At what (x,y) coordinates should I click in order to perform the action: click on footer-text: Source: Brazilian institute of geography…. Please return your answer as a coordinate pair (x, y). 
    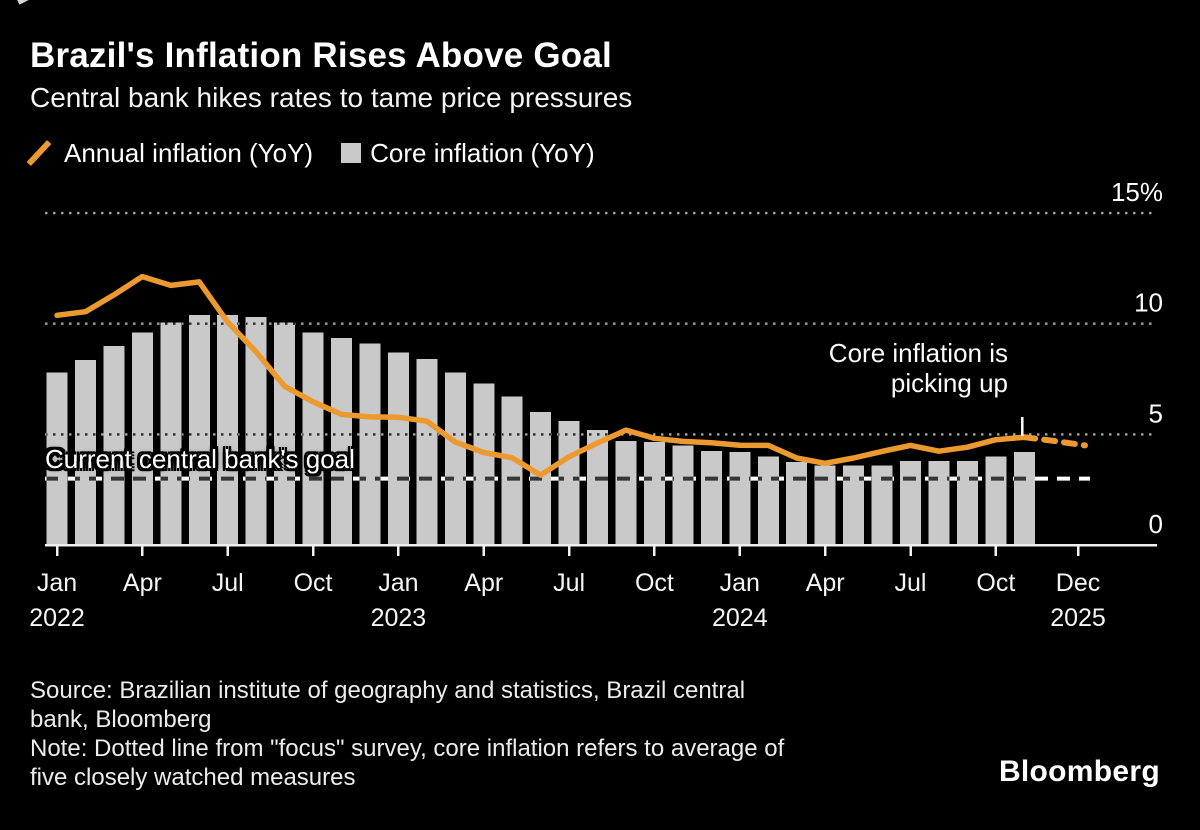
    Looking at the image, I should click on (407, 734).